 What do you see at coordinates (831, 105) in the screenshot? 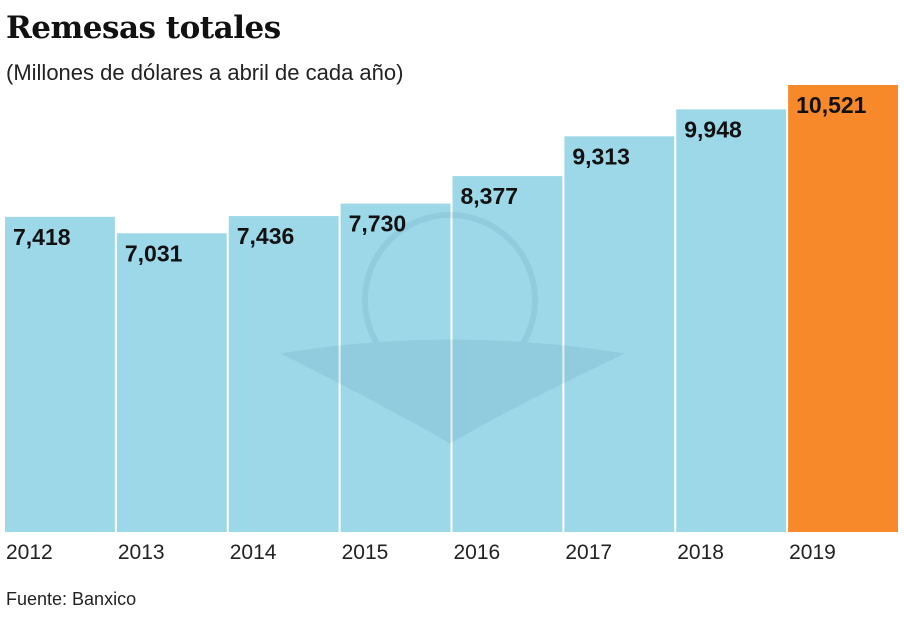
I see `data-label: 10,521` at bounding box center [831, 105].